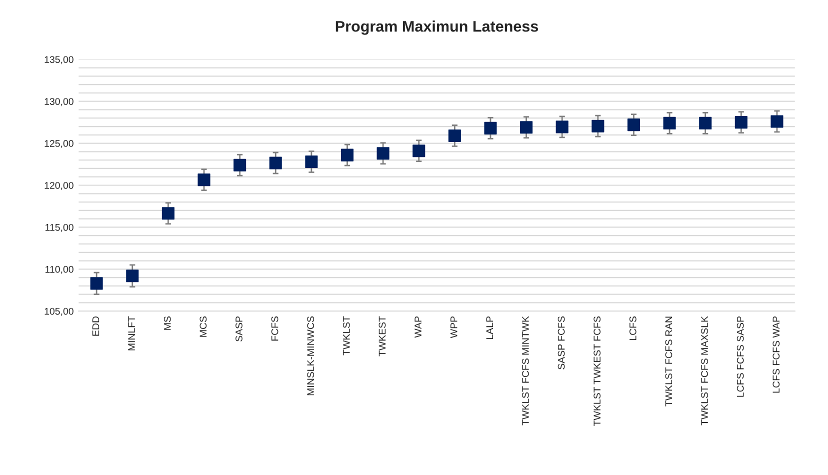  Describe the element at coordinates (167, 323) in the screenshot. I see `x-tick-label: MS` at that location.